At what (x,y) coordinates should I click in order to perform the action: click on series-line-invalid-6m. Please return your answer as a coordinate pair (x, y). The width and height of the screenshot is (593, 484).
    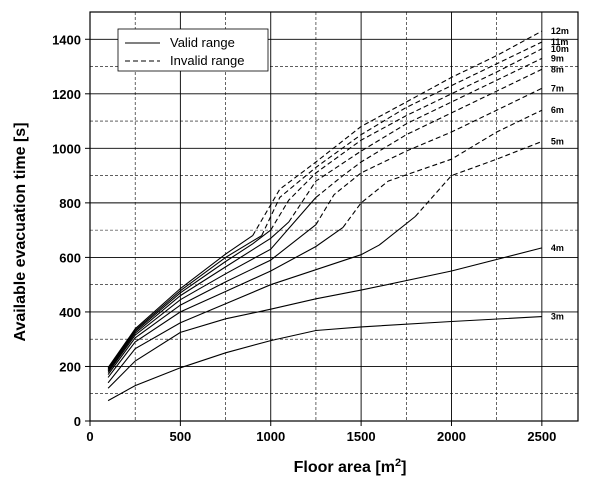
    Looking at the image, I should click on (442, 168).